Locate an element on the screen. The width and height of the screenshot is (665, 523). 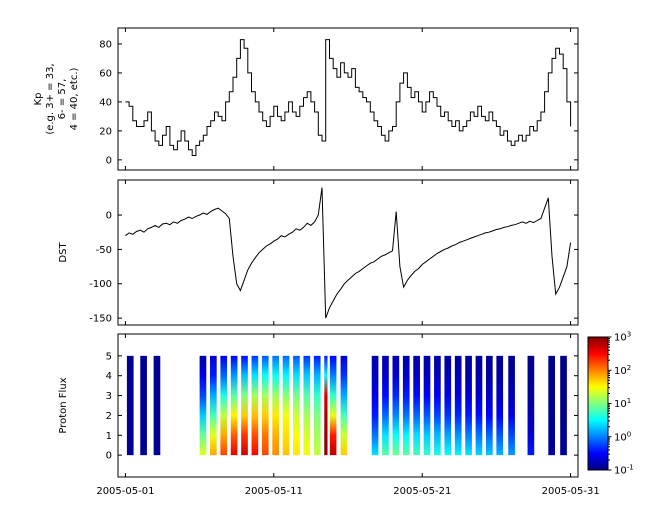
kp-axis-label-line3: 6- = 57, is located at coordinates (62, 99).